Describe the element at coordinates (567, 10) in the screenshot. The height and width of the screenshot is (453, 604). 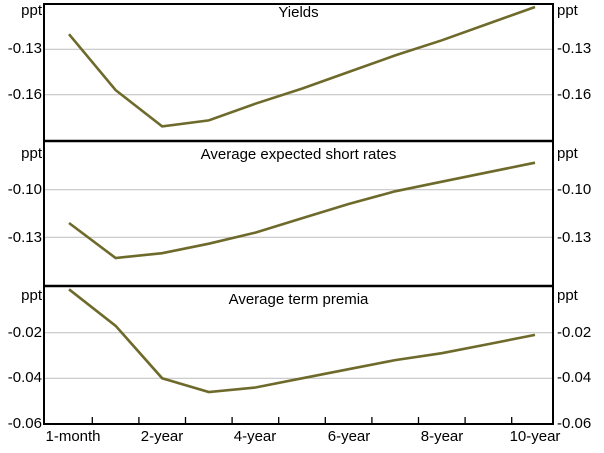
I see `unit-label-right-top: ppt` at that location.